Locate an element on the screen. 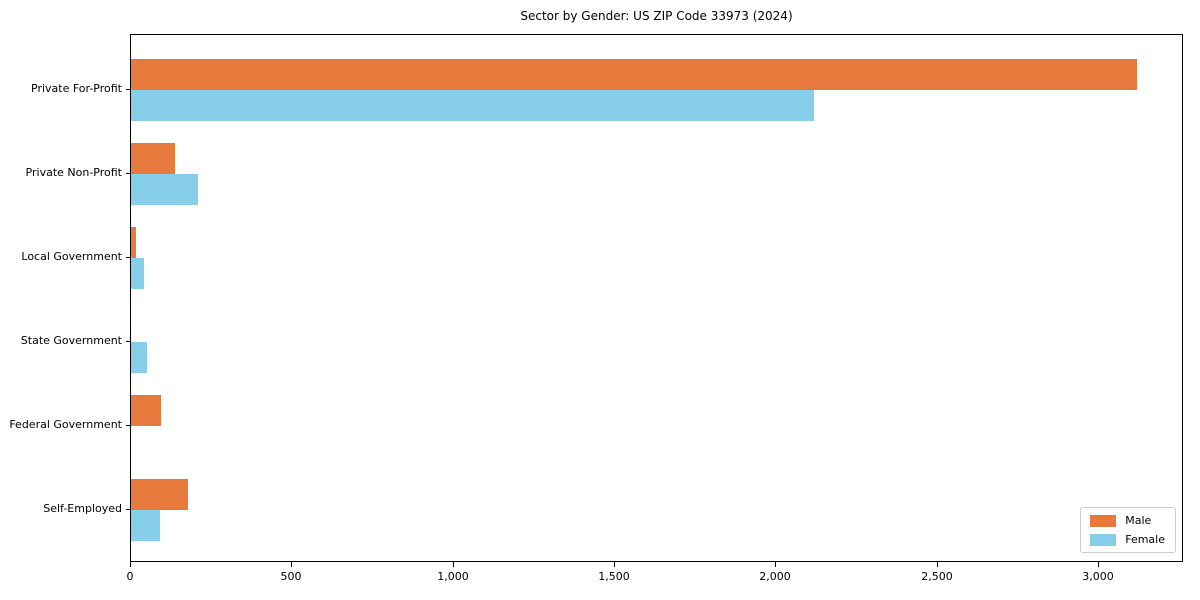  legend: Male Female is located at coordinates (1128, 530).